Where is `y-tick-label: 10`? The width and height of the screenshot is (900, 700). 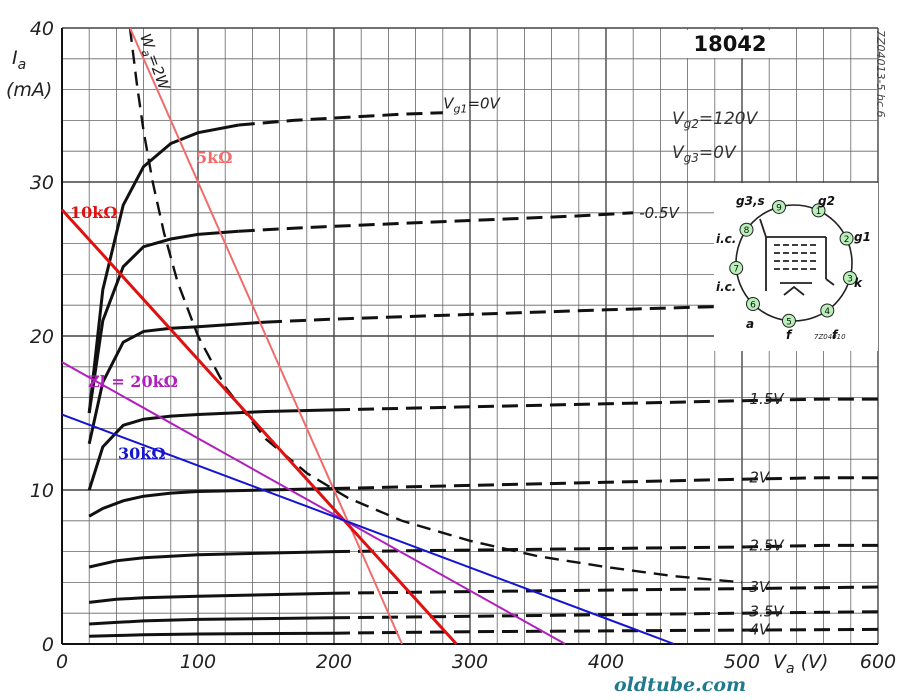
y-tick-label: 10 is located at coordinates (42, 491).